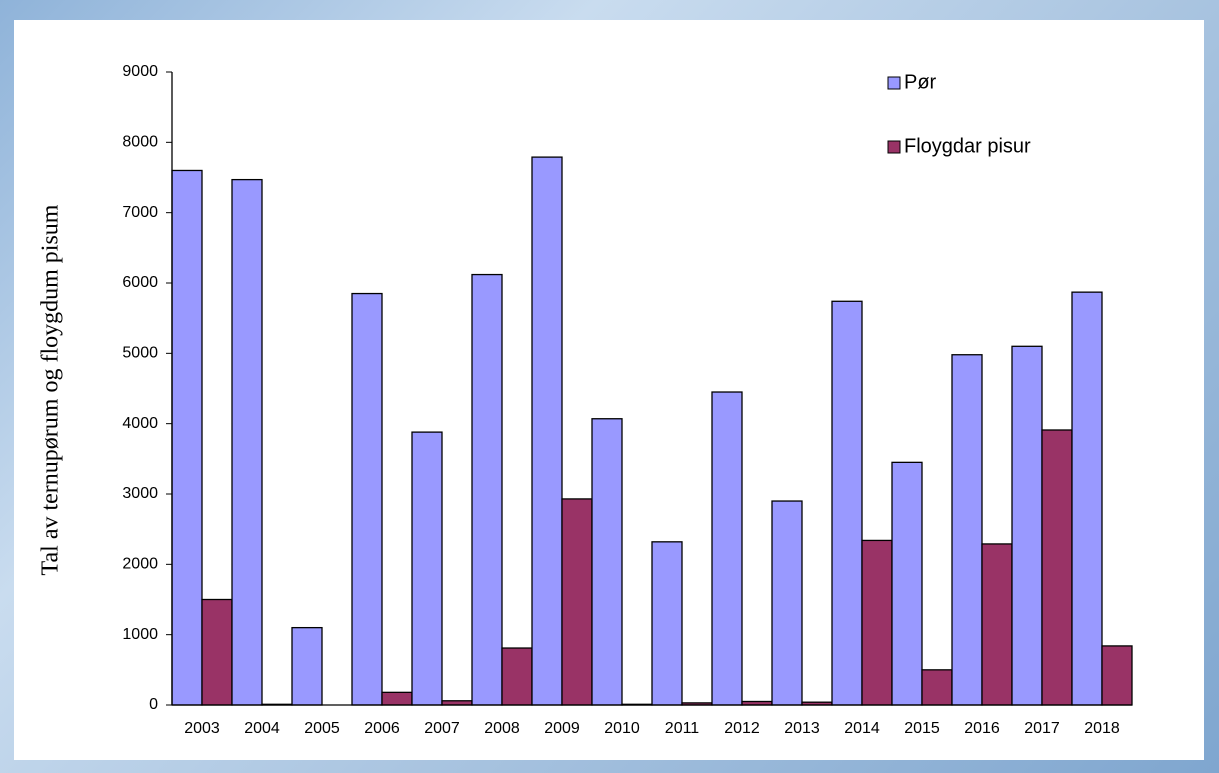  I want to click on x-tick-label: 2007, so click(442, 728).